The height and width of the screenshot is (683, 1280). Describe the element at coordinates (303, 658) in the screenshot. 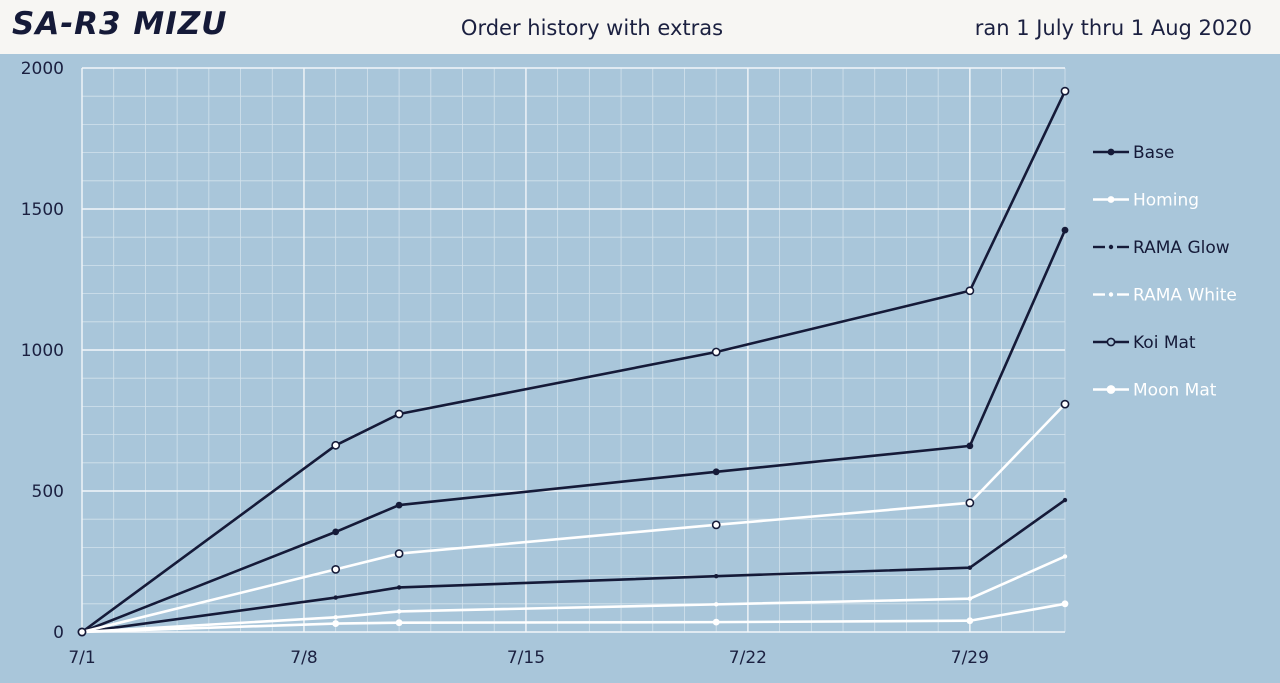

I see `x-tick-label: 7/8` at that location.